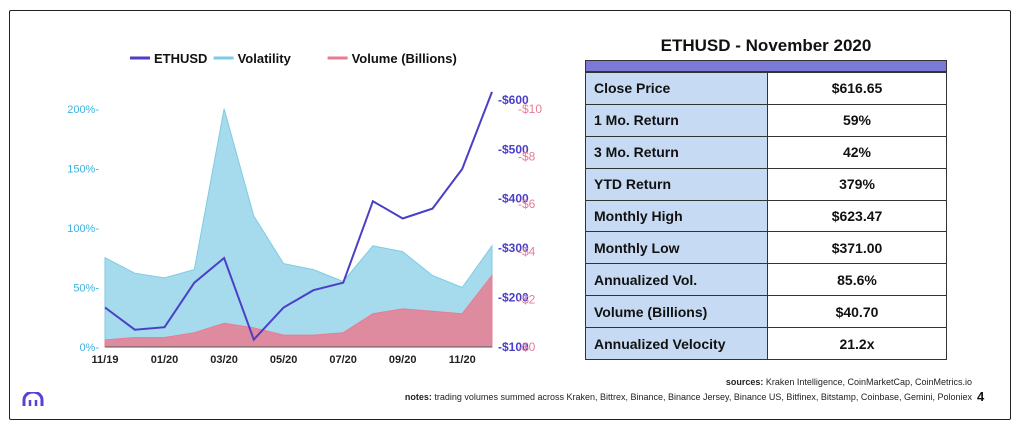 The image size is (1024, 434). Describe the element at coordinates (513, 347) in the screenshot. I see `usd-tick-label: -$100` at that location.